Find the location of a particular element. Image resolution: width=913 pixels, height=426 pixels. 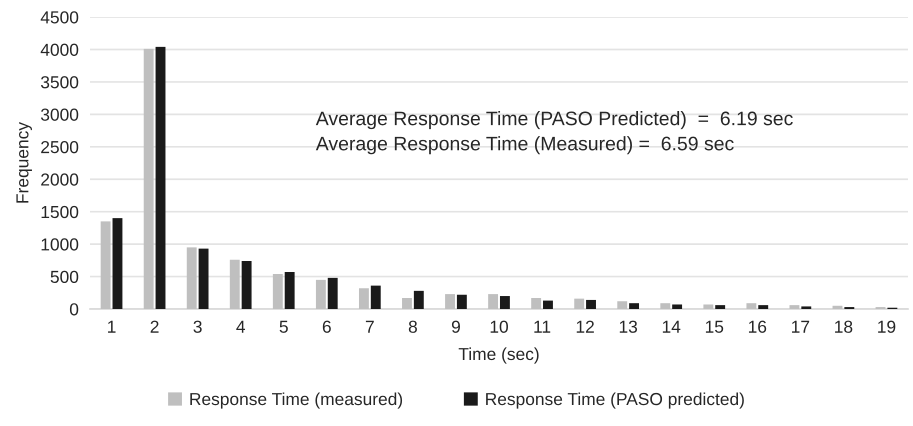

x-tick-label: 12 is located at coordinates (585, 326).